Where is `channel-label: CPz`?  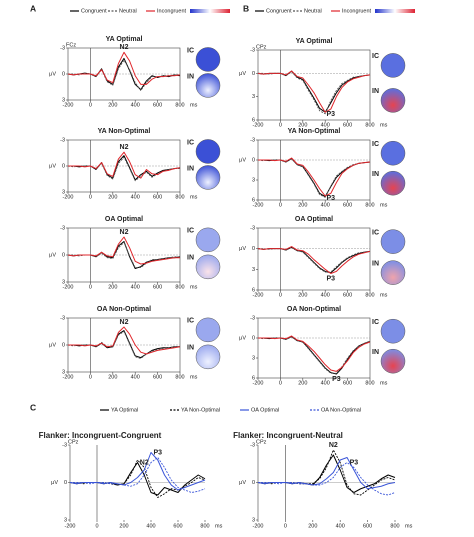
channel-label: CPz is located at coordinates (261, 442).